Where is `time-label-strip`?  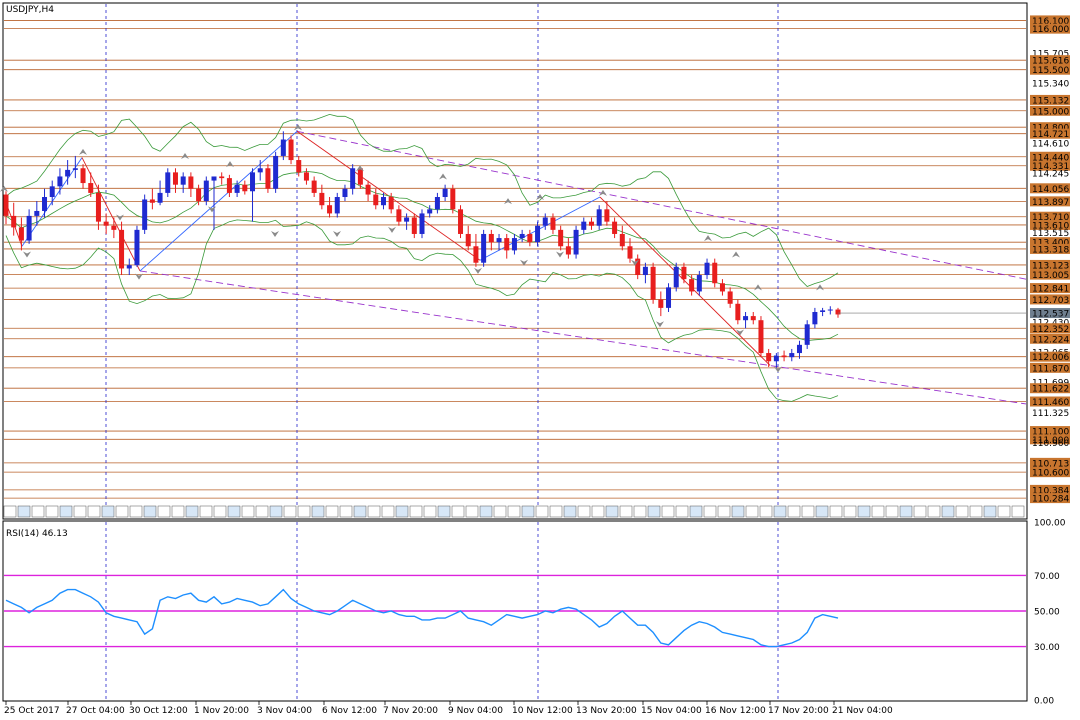
time-label-strip is located at coordinates (514, 511).